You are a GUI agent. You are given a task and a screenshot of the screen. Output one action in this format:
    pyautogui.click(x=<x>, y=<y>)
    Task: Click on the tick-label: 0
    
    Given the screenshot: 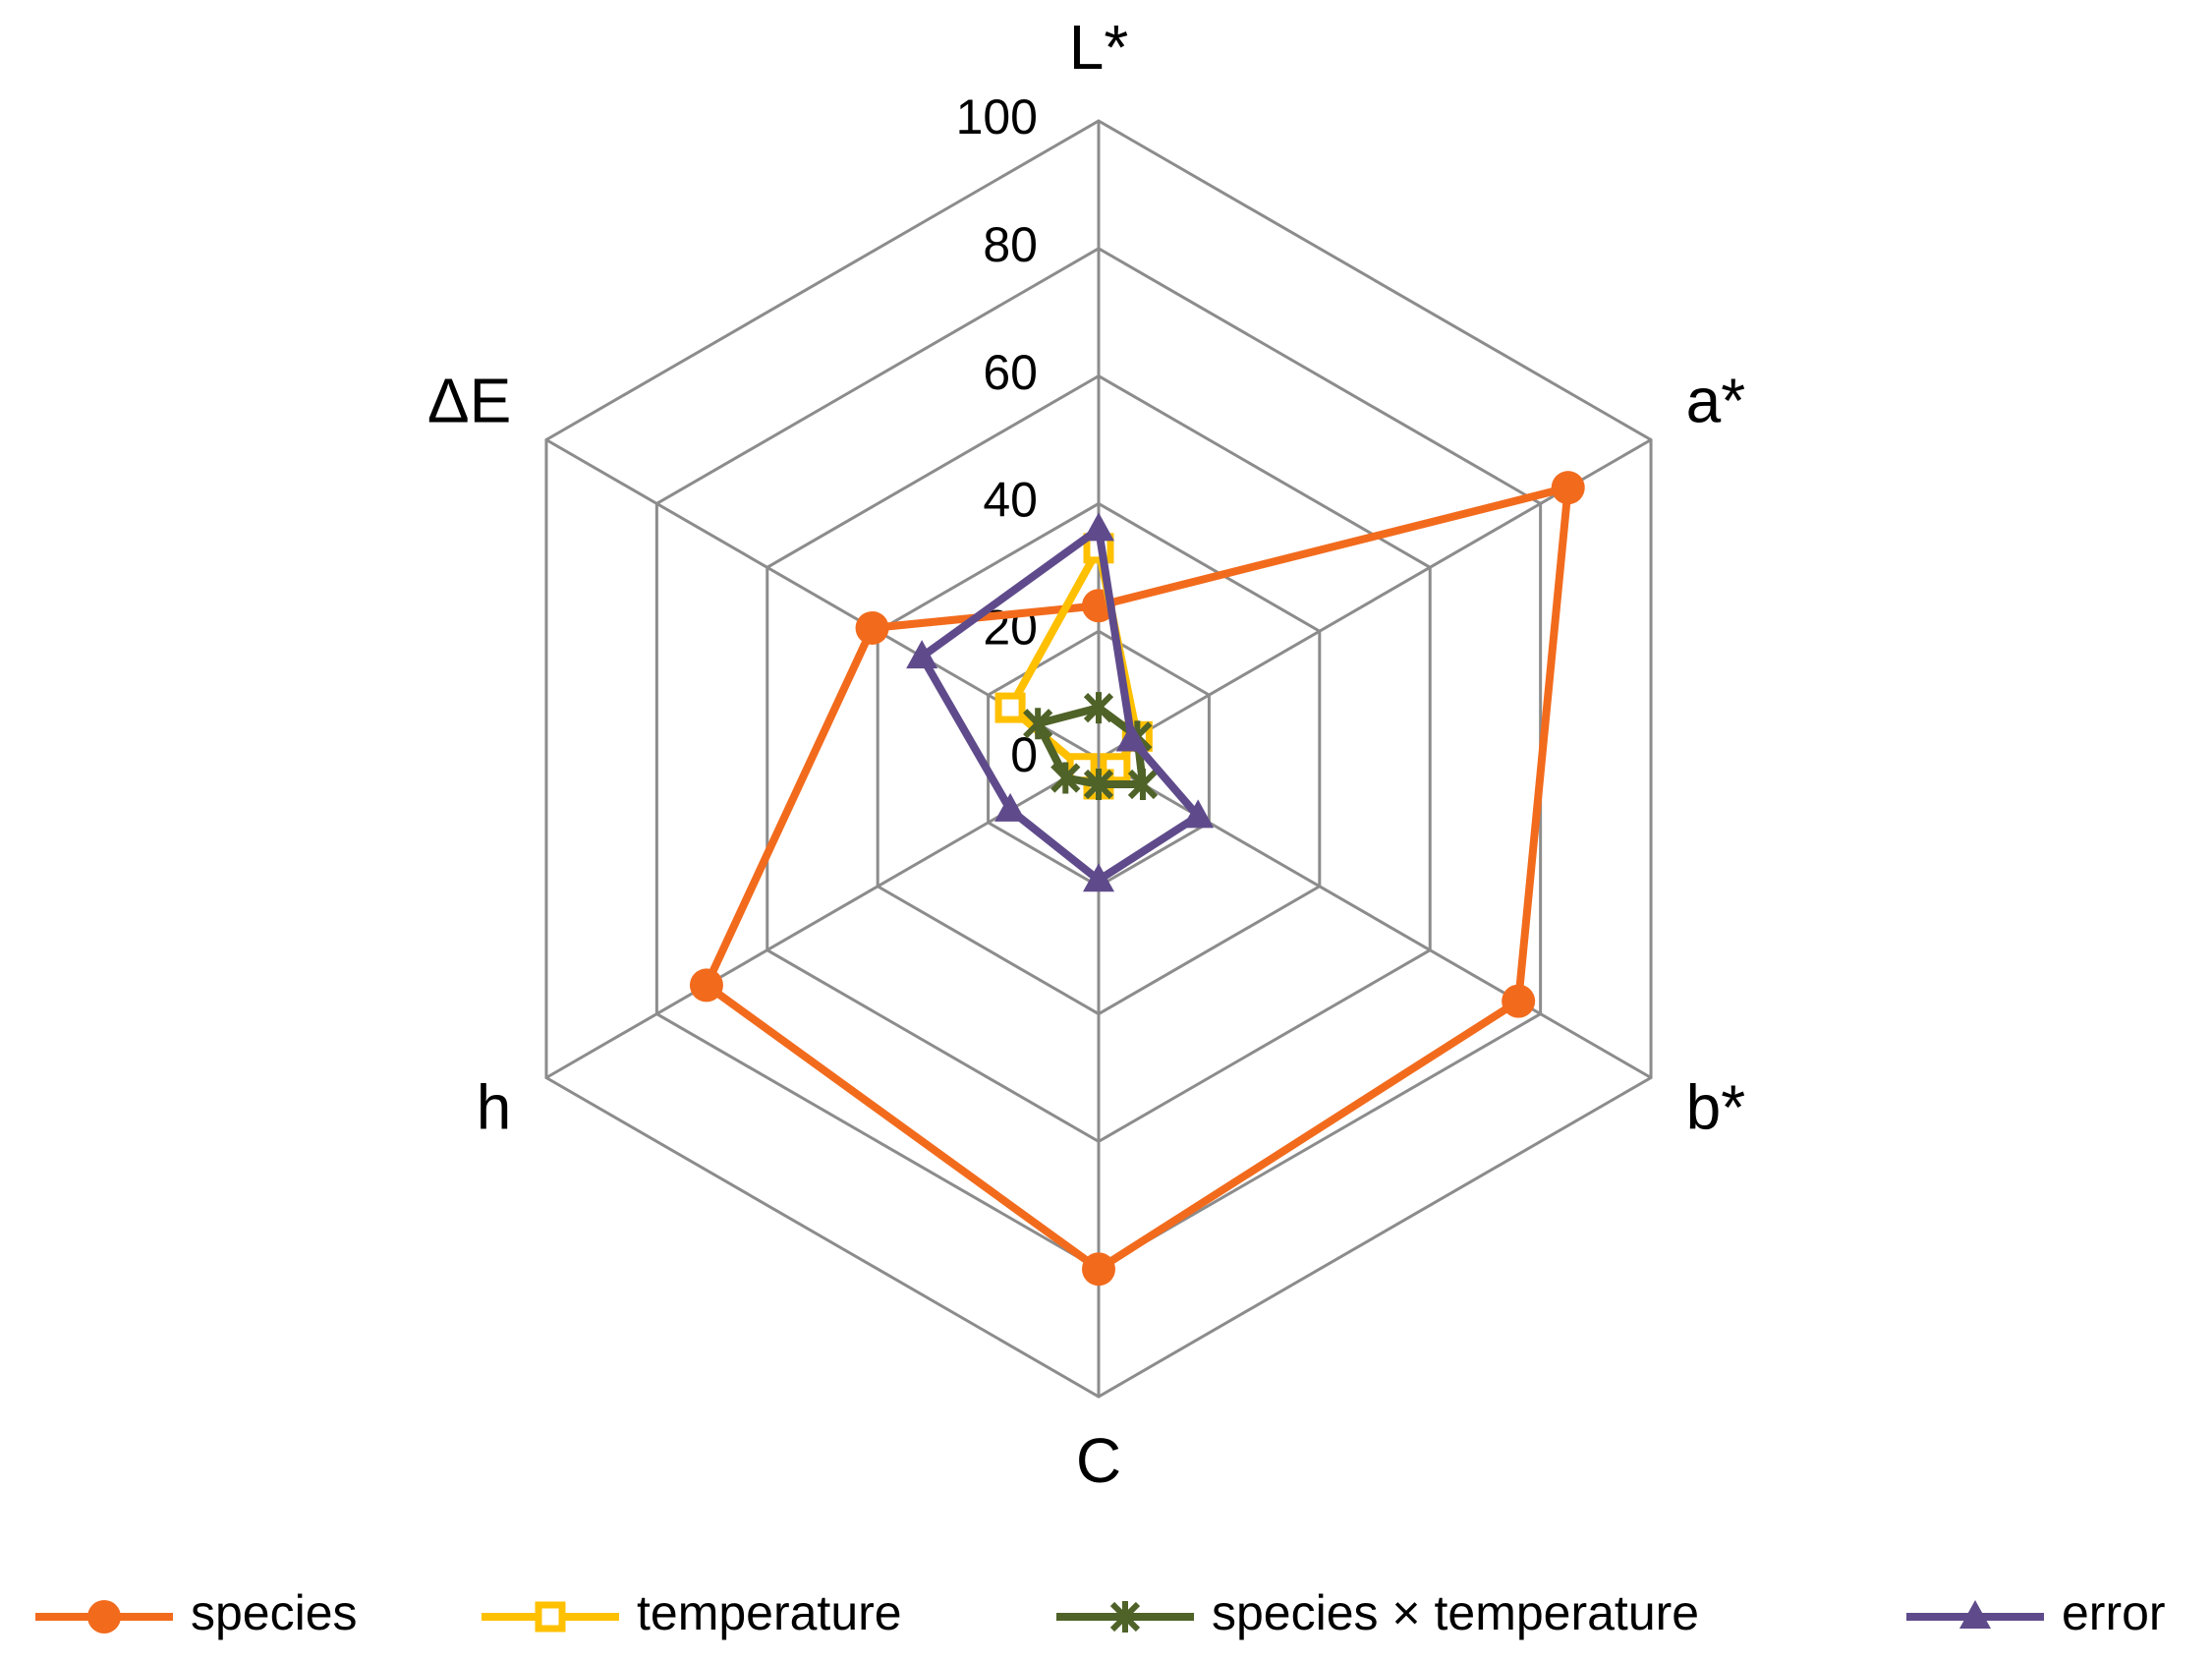 What is the action you would take?
    pyautogui.click(x=1024, y=754)
    